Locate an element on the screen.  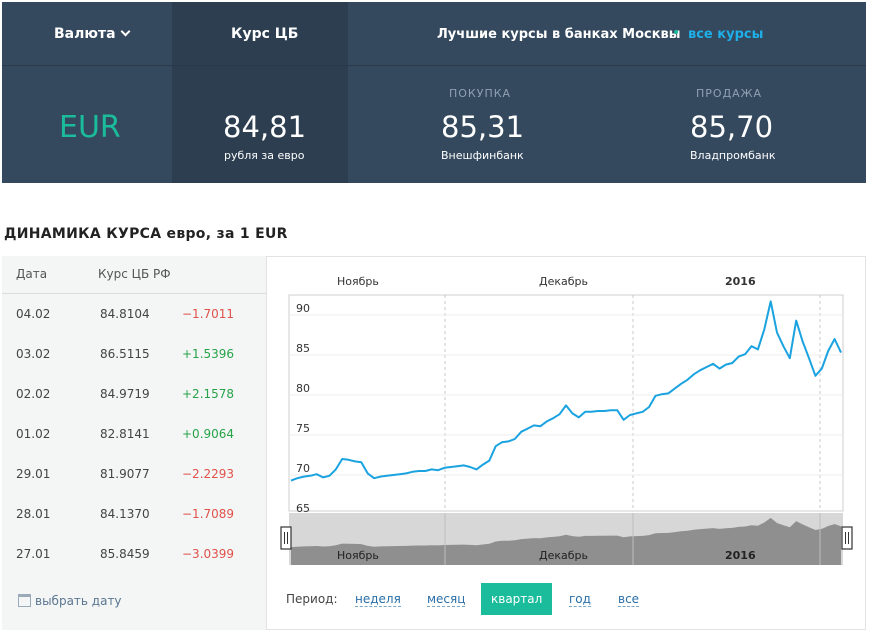
y-tick-label: 85 is located at coordinates (303, 348).